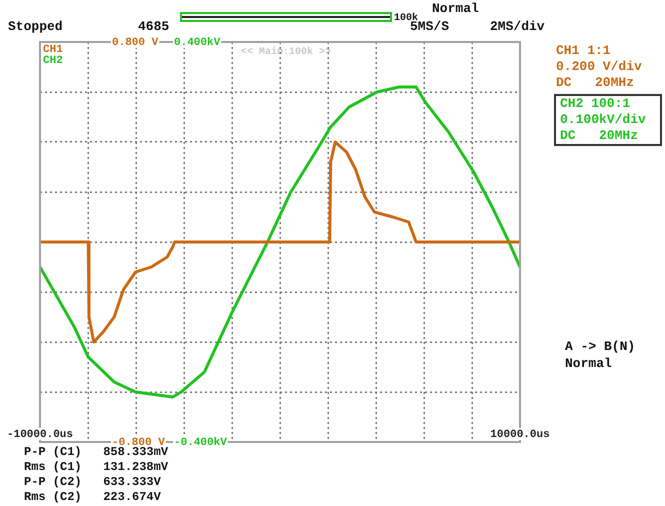  I want to click on text: Stopped, so click(35, 26).